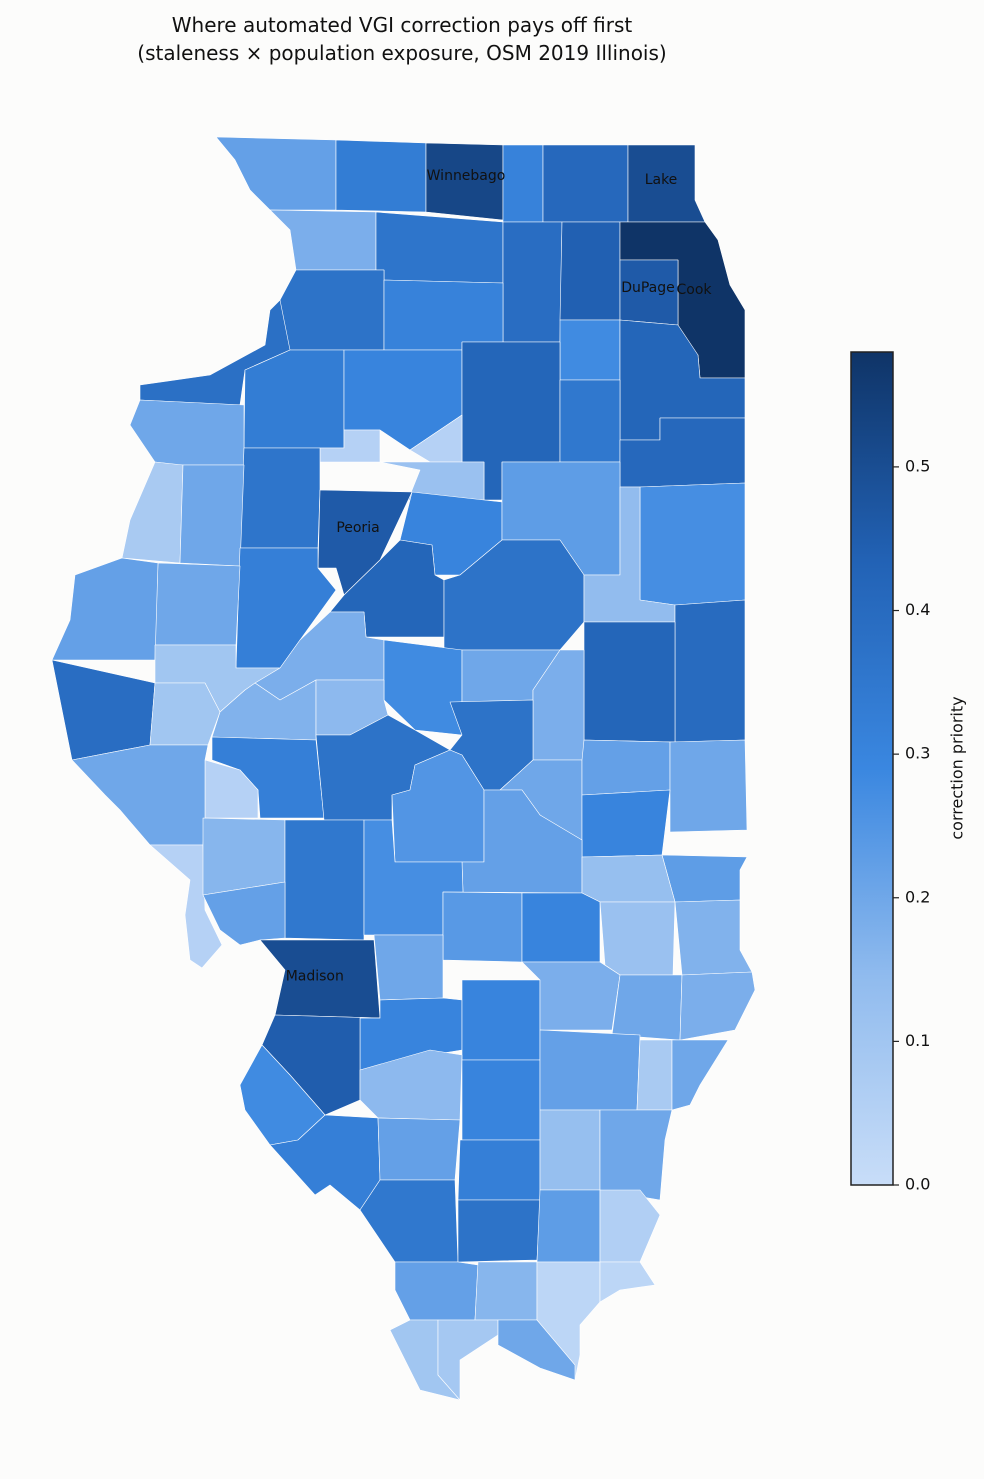 The height and width of the screenshot is (1479, 984). What do you see at coordinates (957, 767) in the screenshot?
I see `colorbar-label: correction priority` at bounding box center [957, 767].